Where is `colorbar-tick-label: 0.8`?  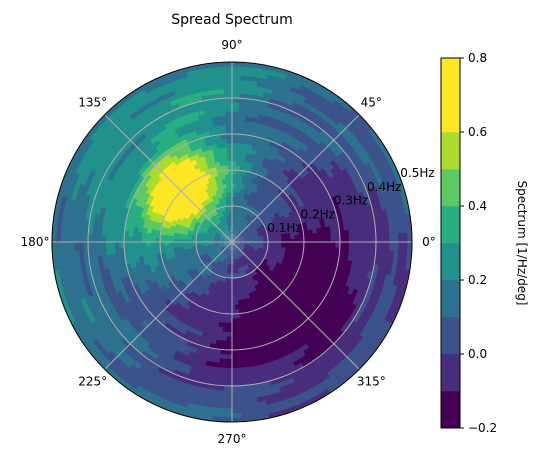
colorbar-tick-label: 0.8 is located at coordinates (477, 58).